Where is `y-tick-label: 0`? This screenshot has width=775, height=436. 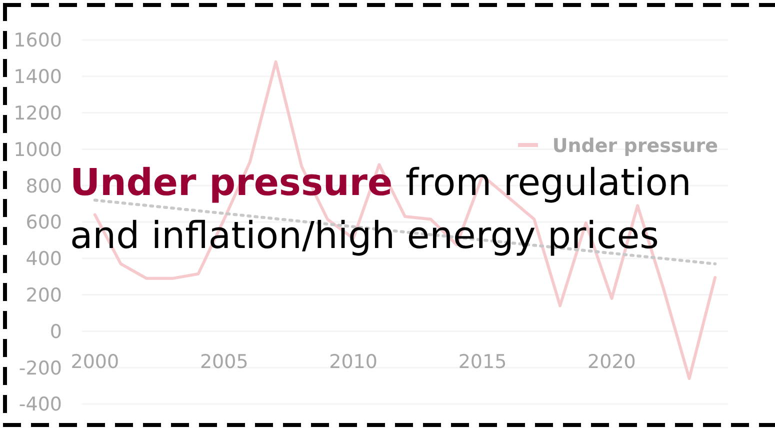
y-tick-label: 0 is located at coordinates (56, 331).